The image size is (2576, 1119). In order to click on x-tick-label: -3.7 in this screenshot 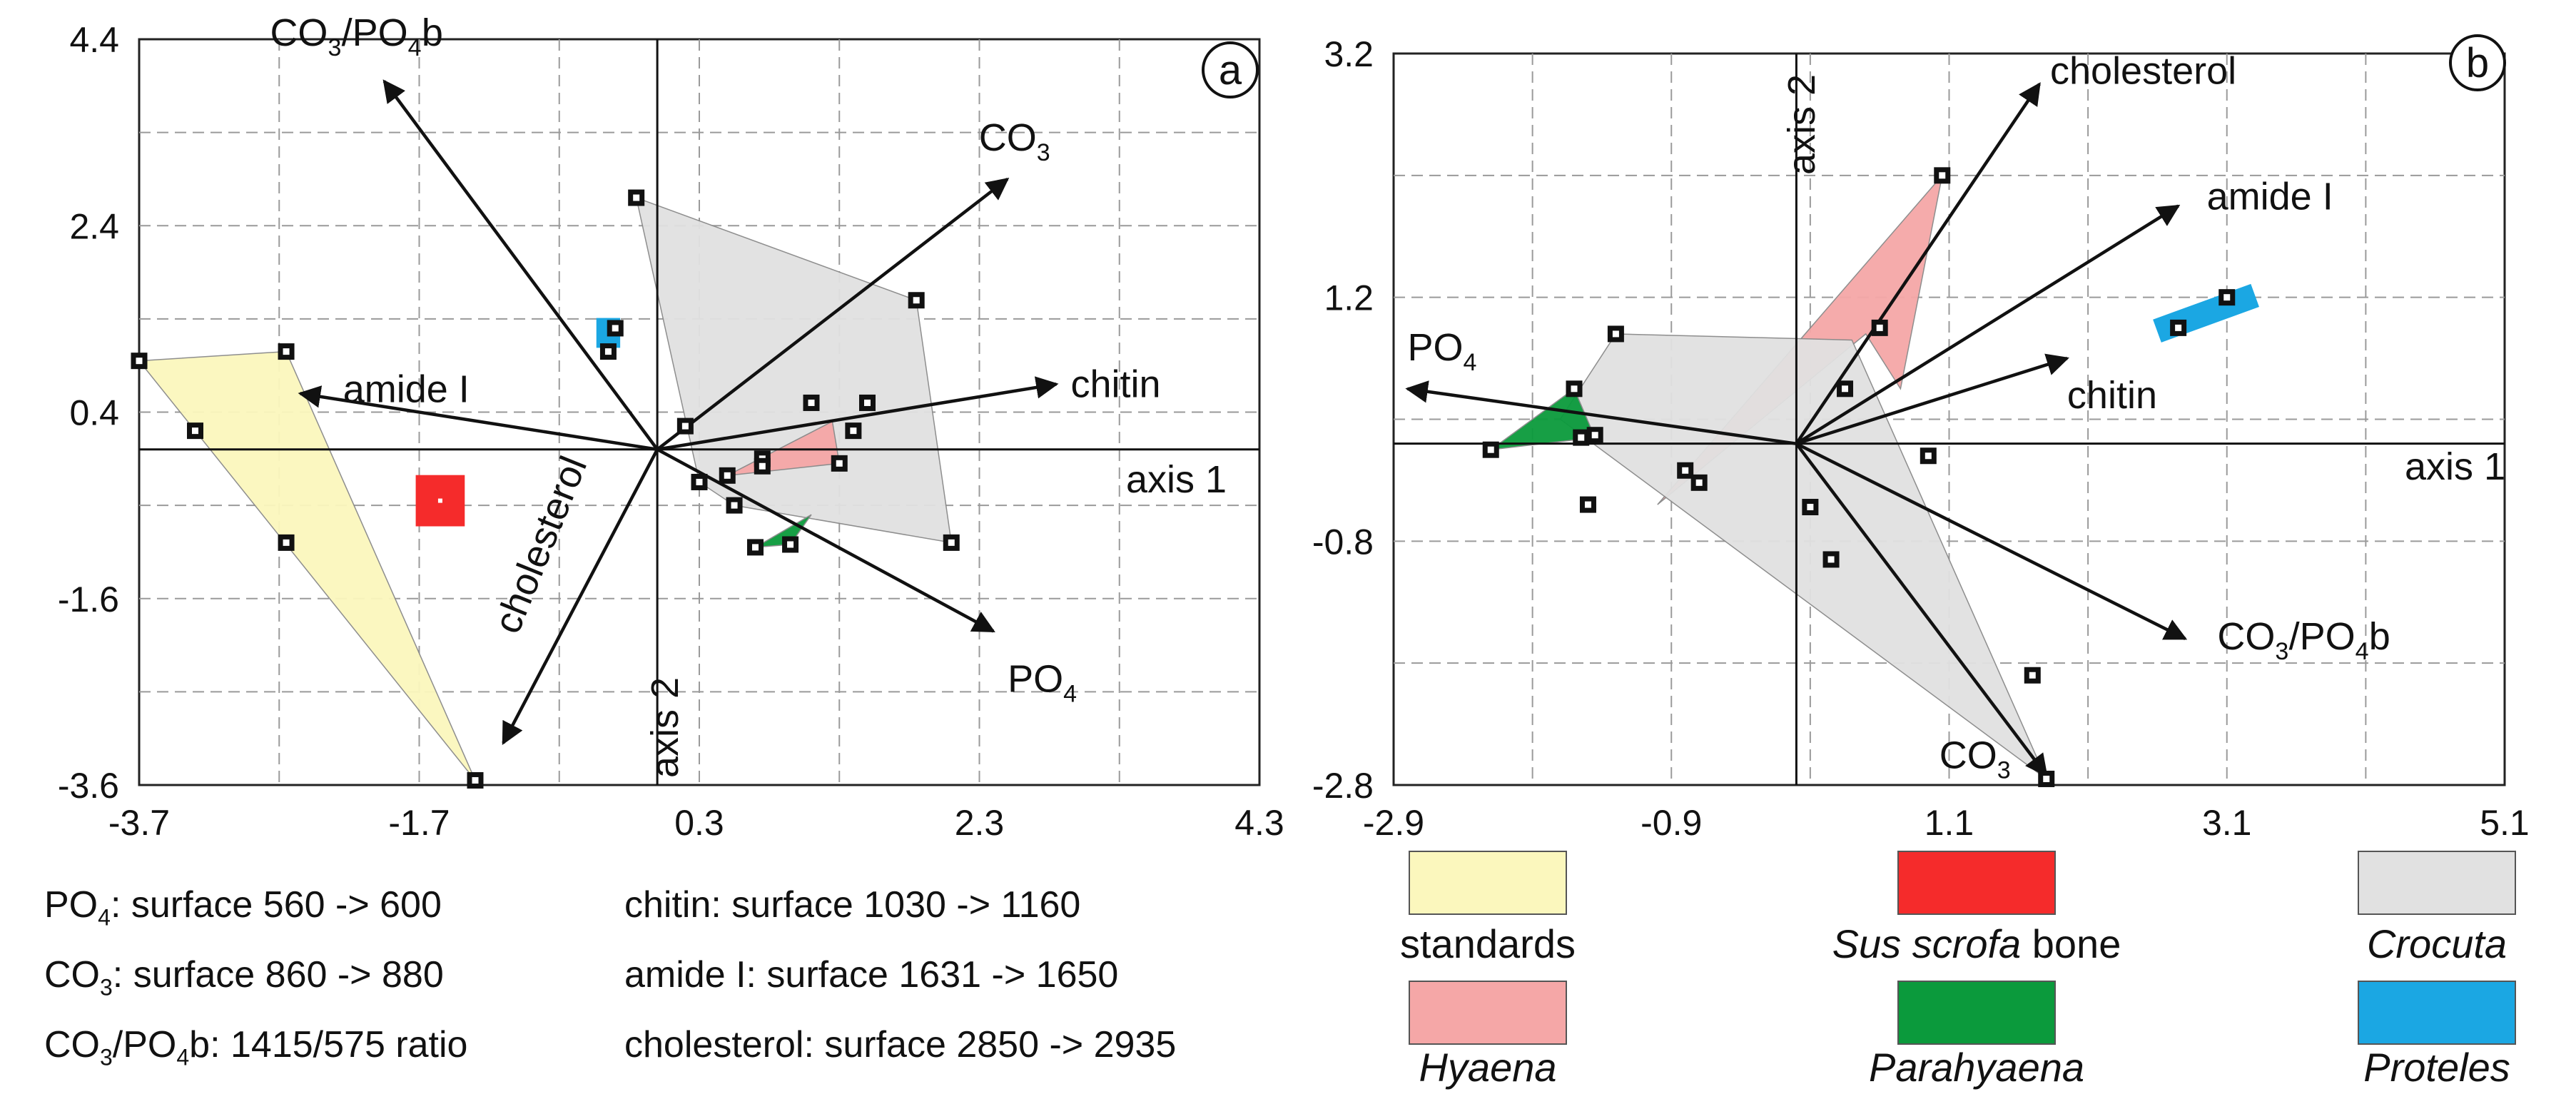, I will do `click(139, 823)`.